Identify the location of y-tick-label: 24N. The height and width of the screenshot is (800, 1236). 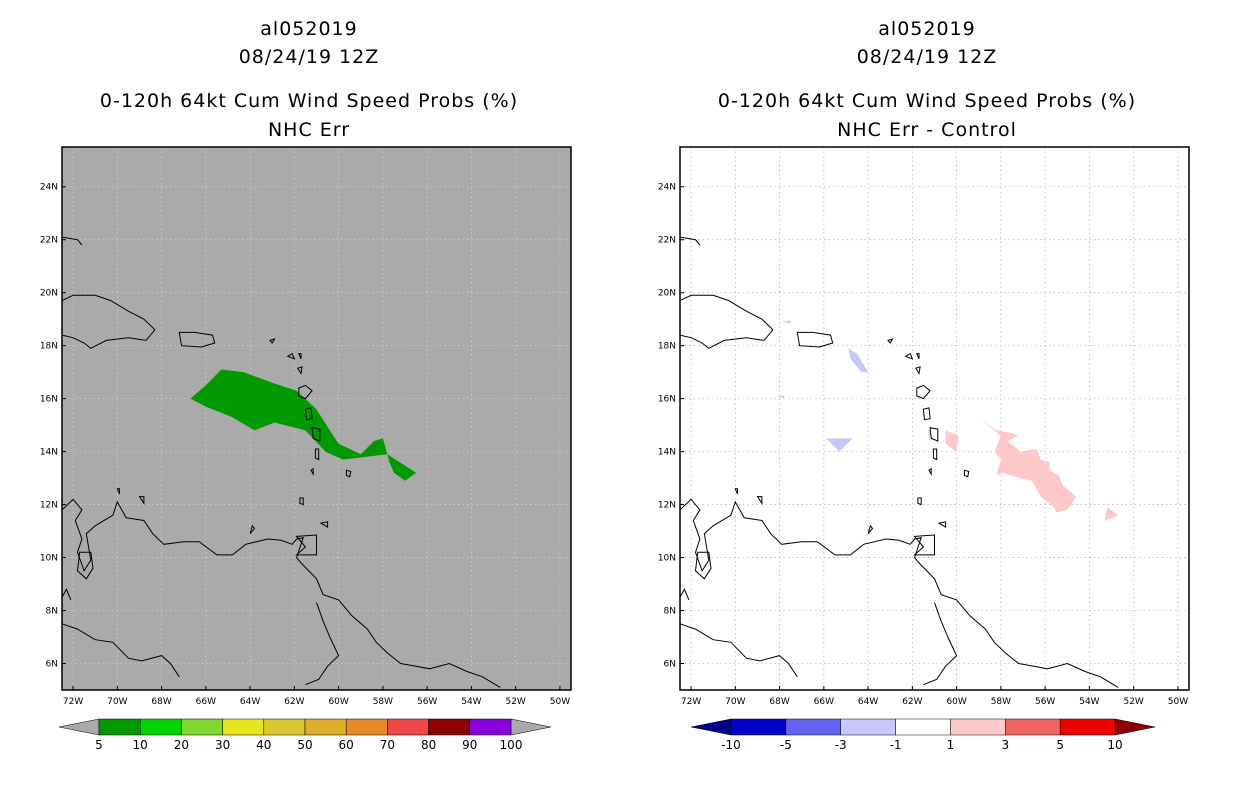
(49, 188).